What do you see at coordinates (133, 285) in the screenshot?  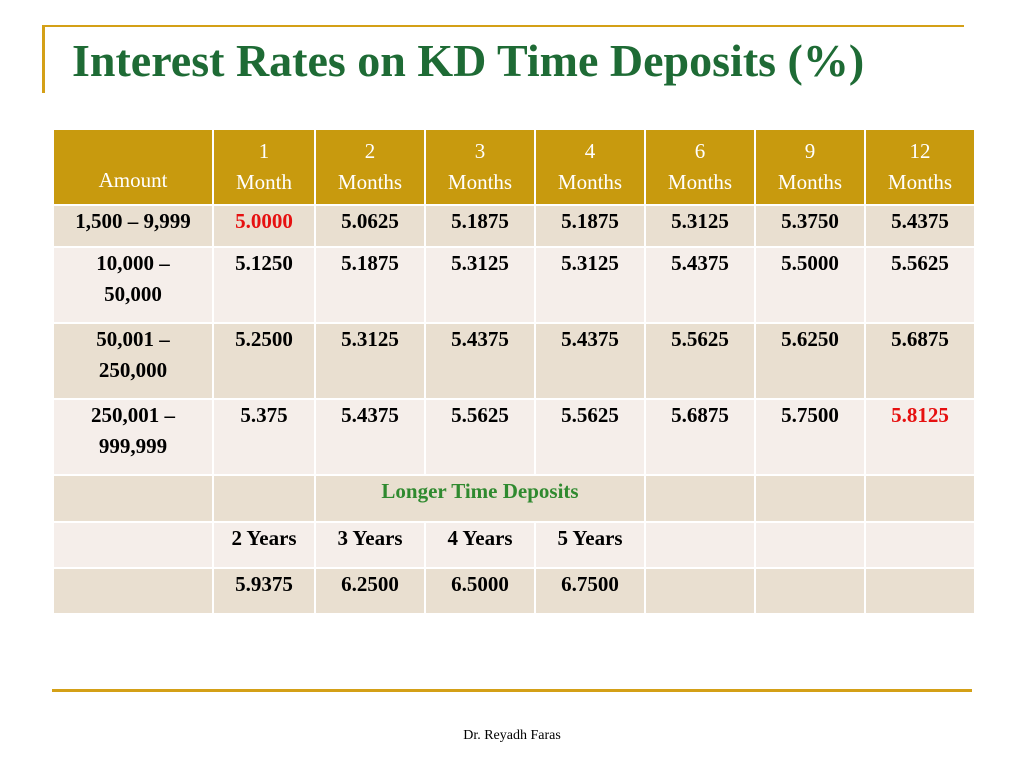 I see `amount-cell: 10,000 –50,000` at bounding box center [133, 285].